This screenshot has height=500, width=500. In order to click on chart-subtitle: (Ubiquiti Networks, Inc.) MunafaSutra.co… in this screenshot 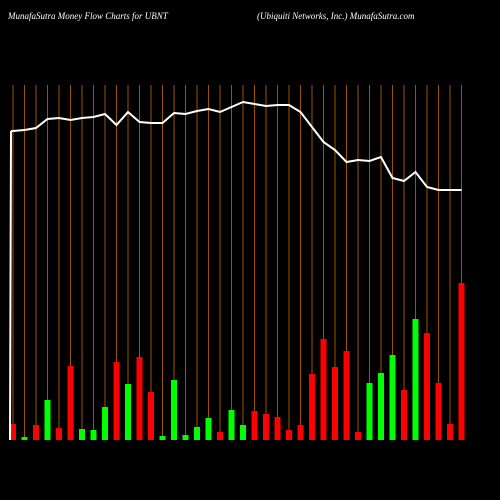, I will do `click(336, 16)`.